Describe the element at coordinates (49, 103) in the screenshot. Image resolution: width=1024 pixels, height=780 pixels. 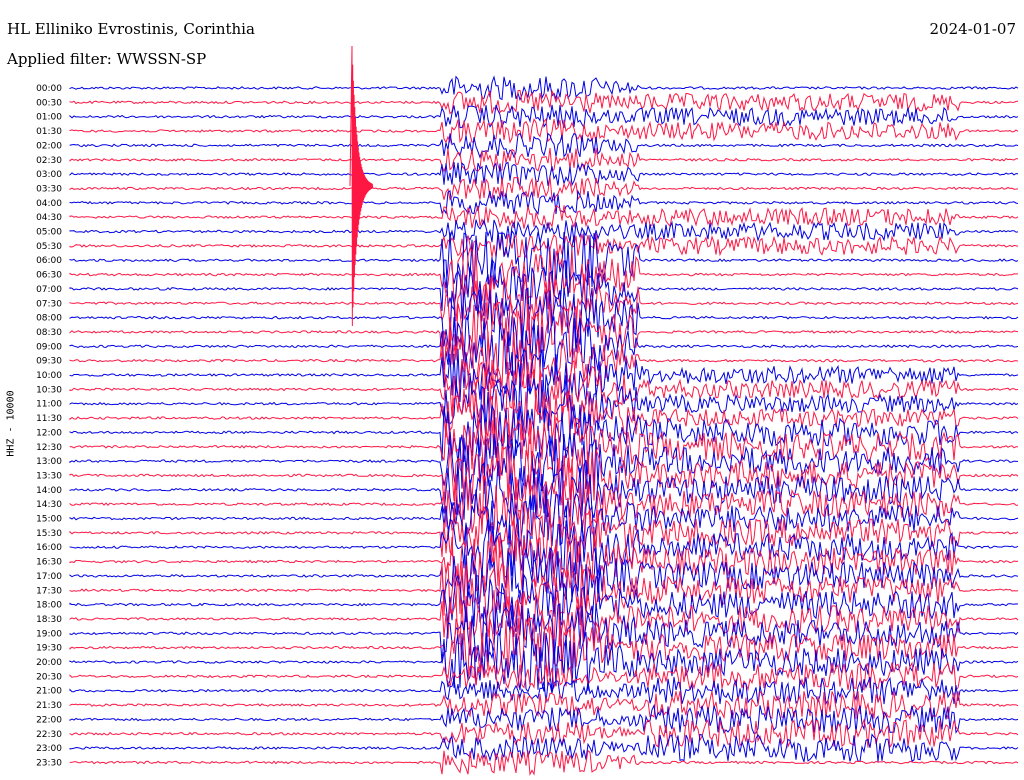
I see `row-time-label: 00:30` at that location.